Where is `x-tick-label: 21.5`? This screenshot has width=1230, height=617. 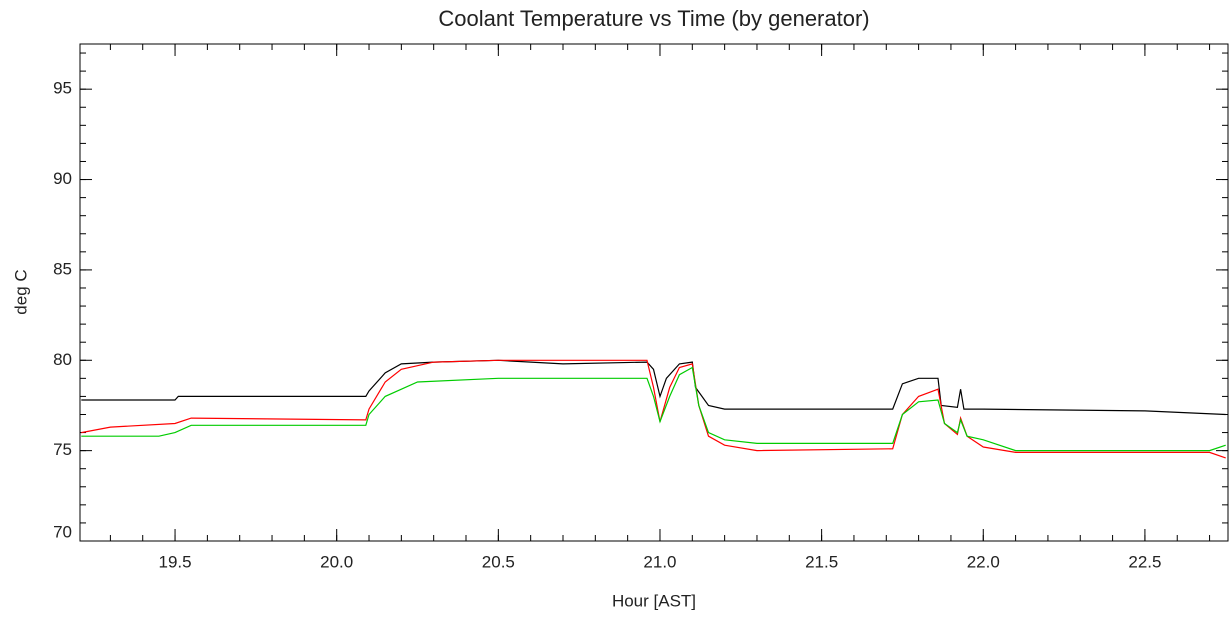 x-tick-label: 21.5 is located at coordinates (821, 561).